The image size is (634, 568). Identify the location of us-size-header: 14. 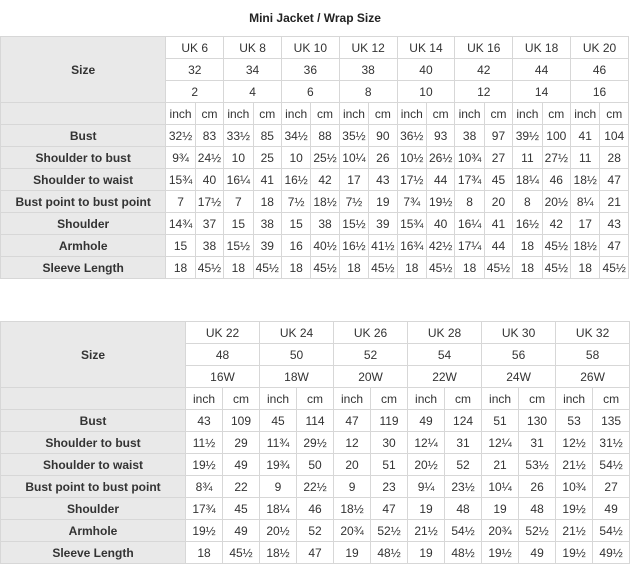
(541, 91).